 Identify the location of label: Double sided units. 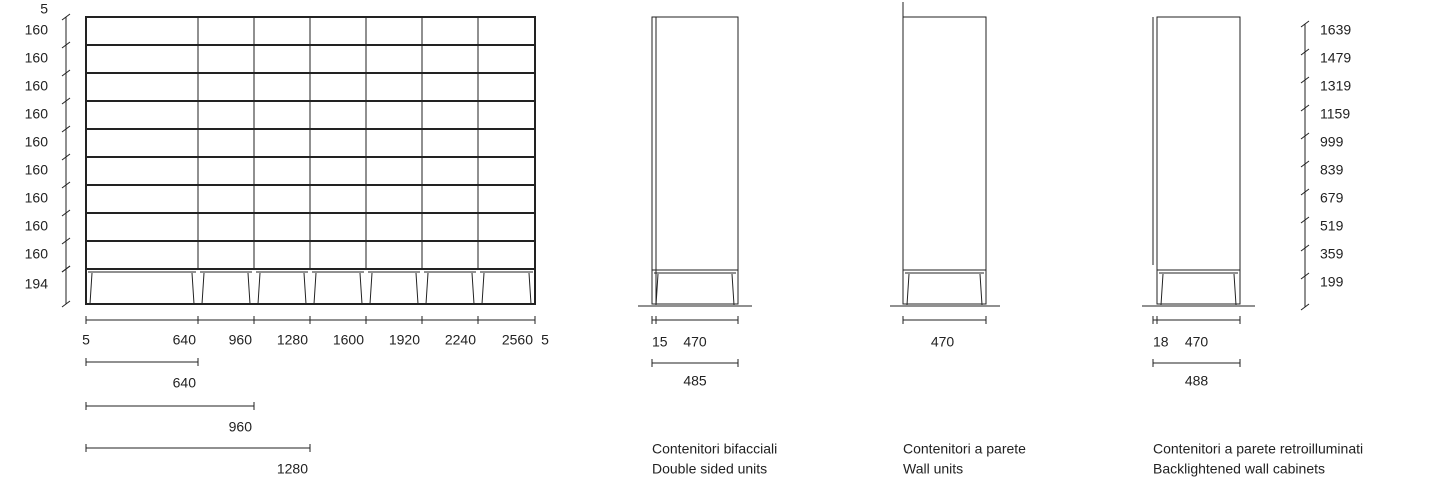
(709, 469).